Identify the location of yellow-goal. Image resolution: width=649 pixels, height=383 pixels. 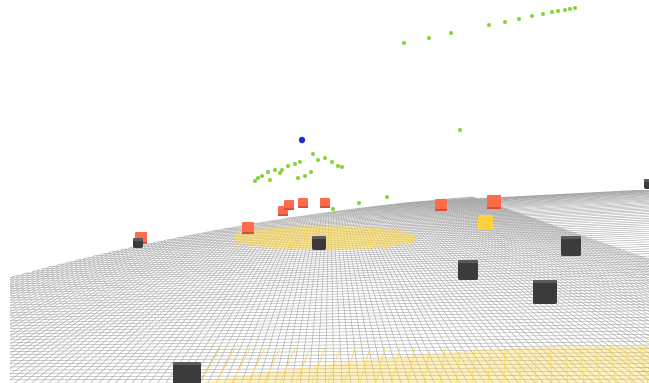
(485, 222).